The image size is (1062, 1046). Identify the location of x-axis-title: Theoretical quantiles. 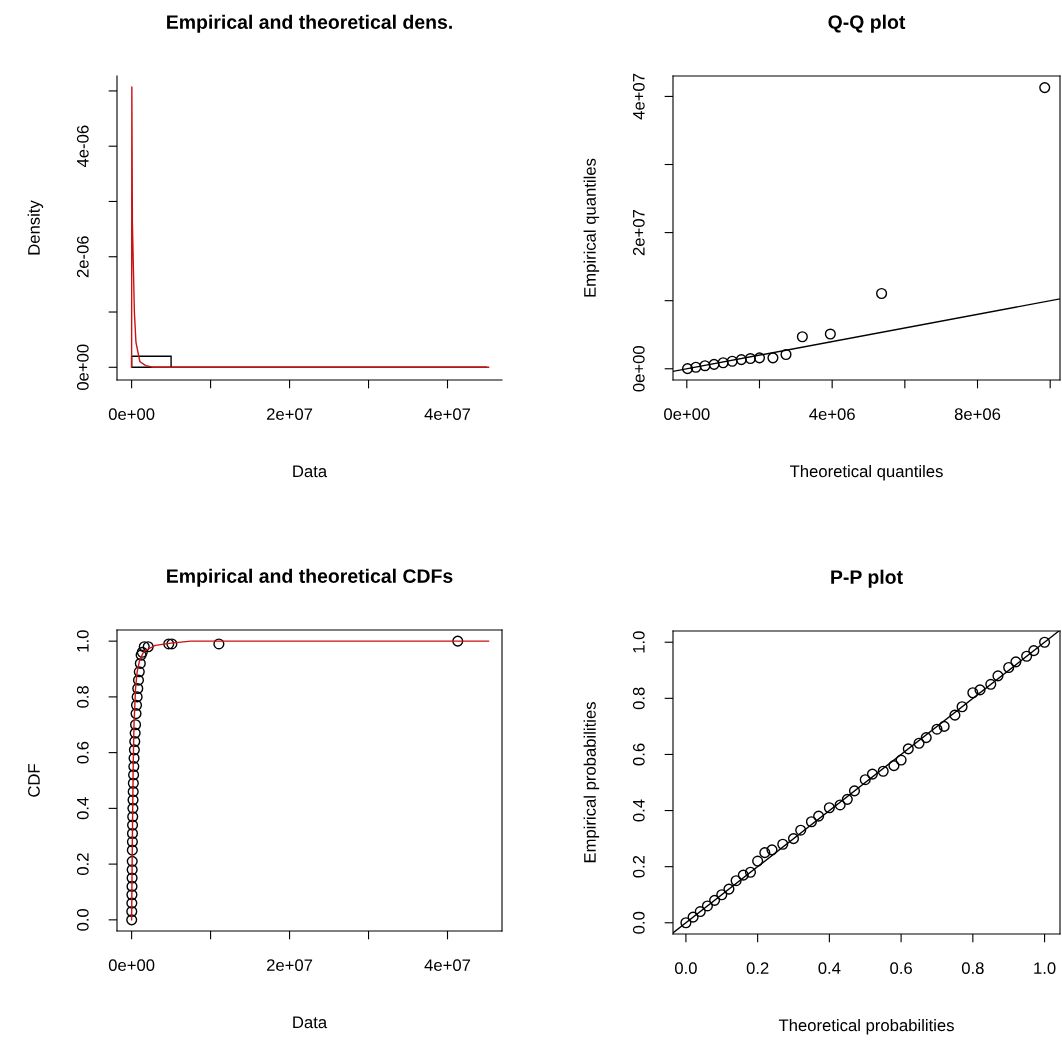
(866, 472).